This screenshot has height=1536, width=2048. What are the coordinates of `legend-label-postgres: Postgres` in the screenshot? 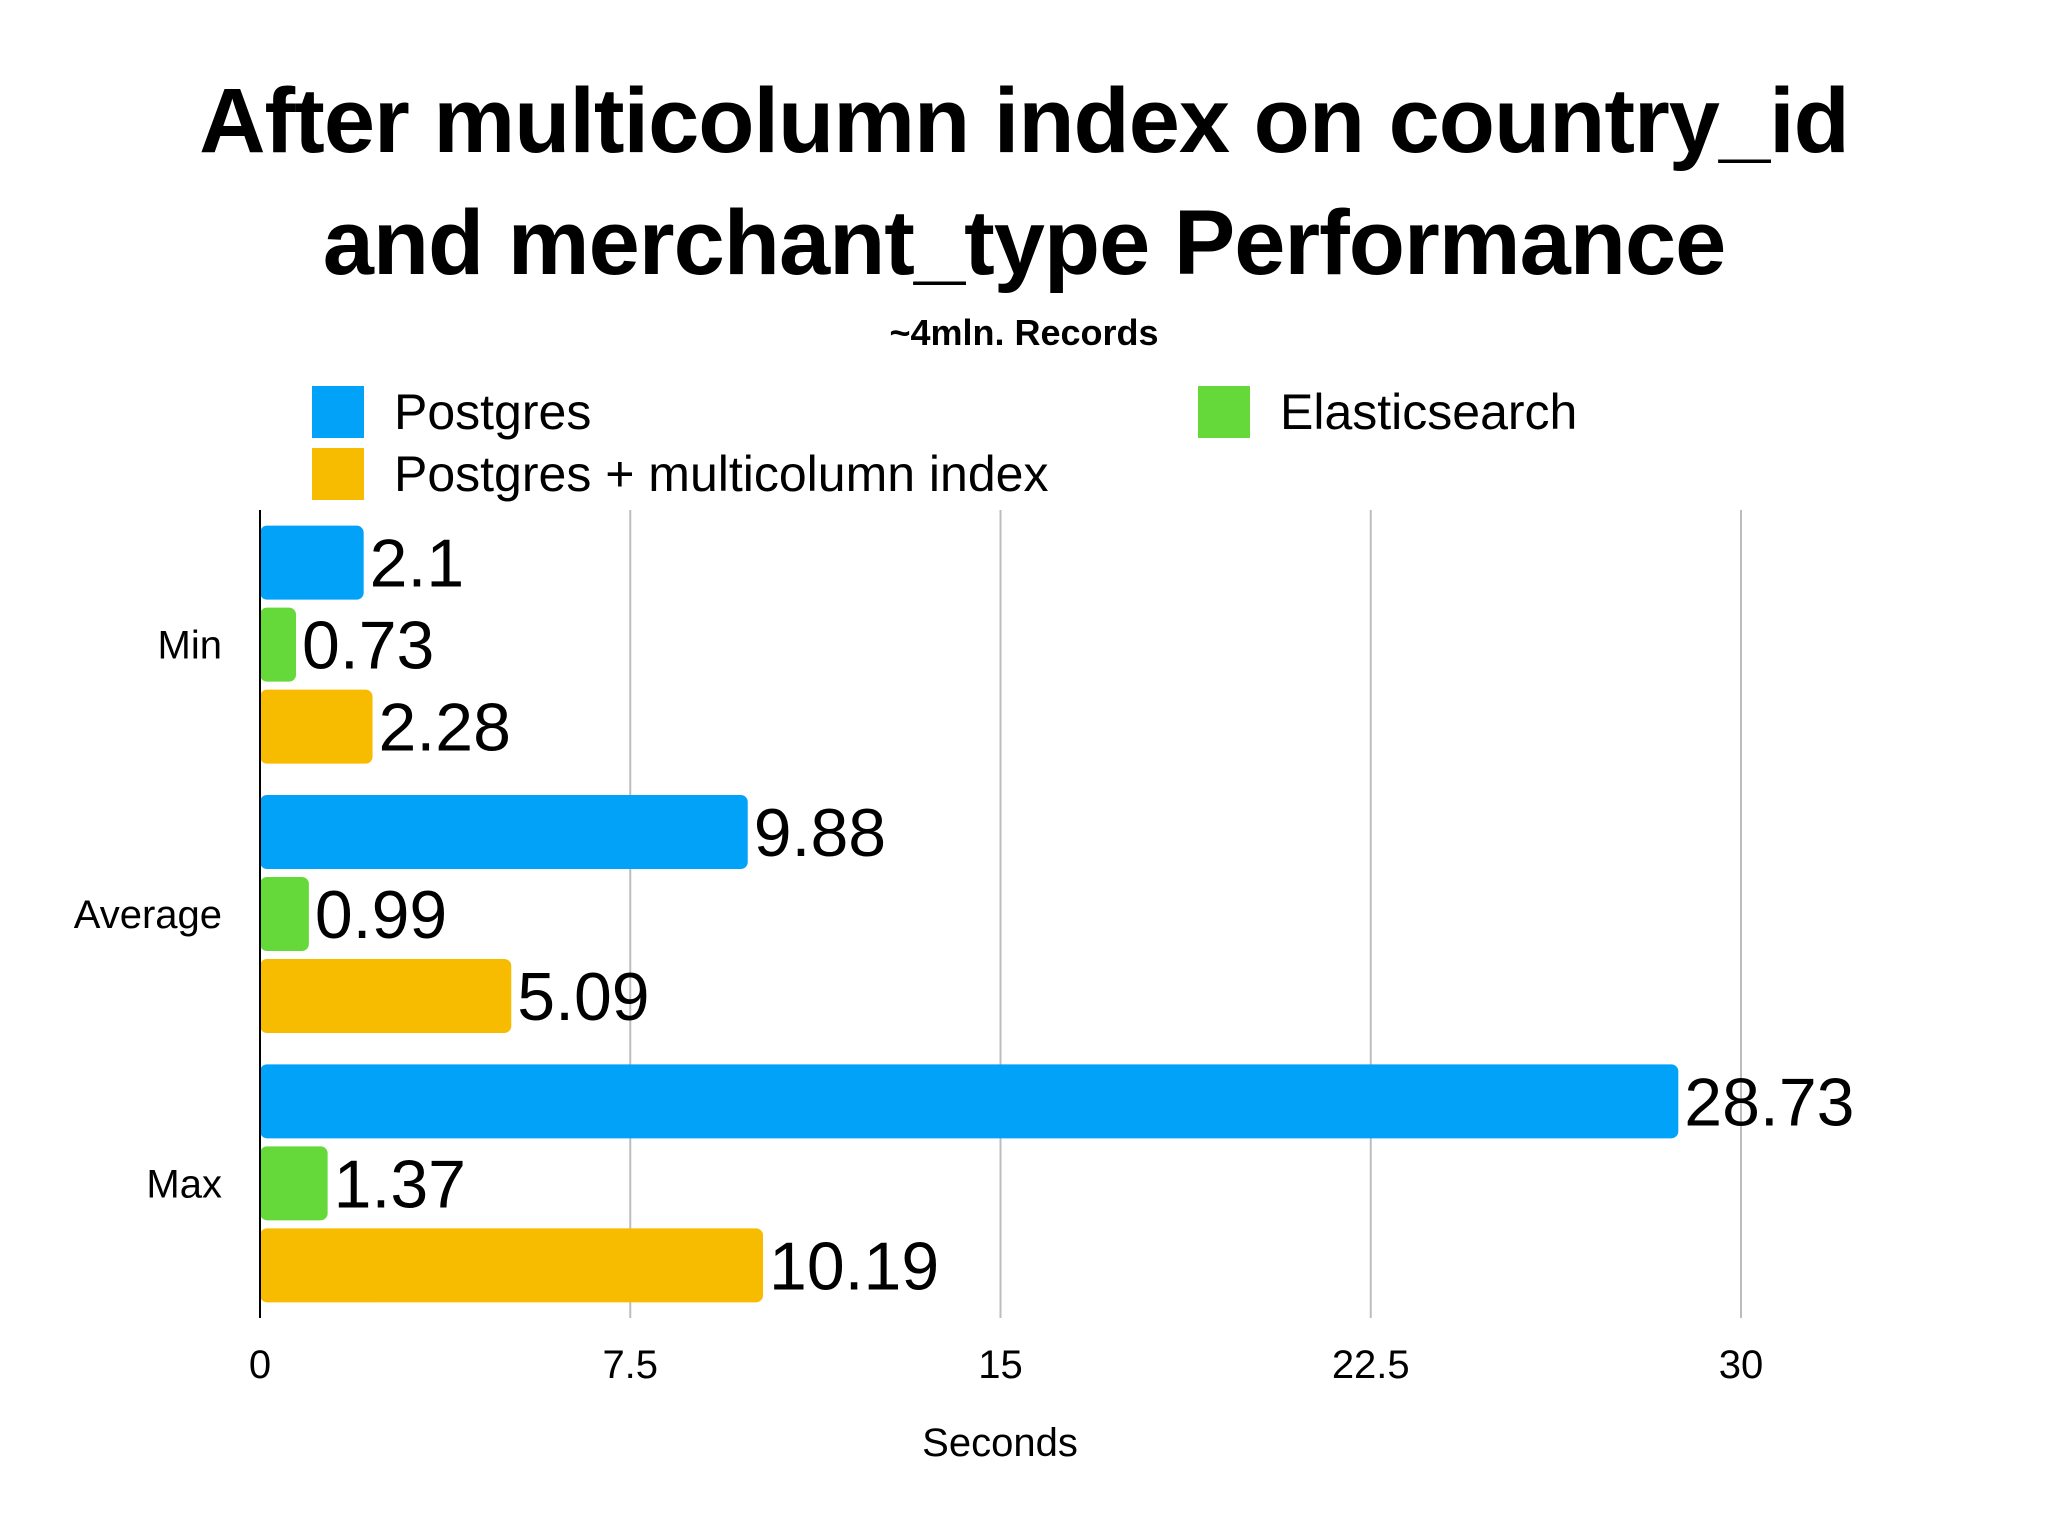 It's located at (493, 412).